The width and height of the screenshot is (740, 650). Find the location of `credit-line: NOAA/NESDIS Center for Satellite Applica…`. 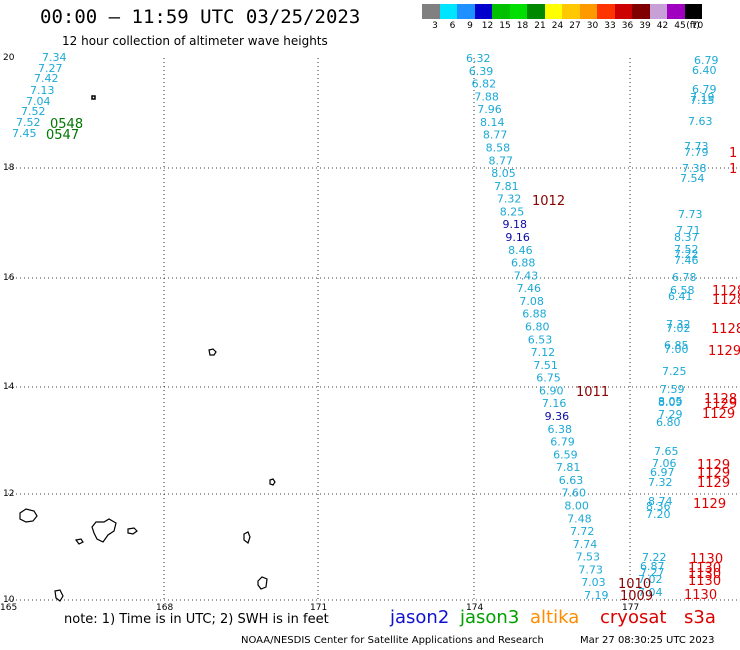

credit-line: NOAA/NESDIS Center for Satellite Applica… is located at coordinates (392, 640).